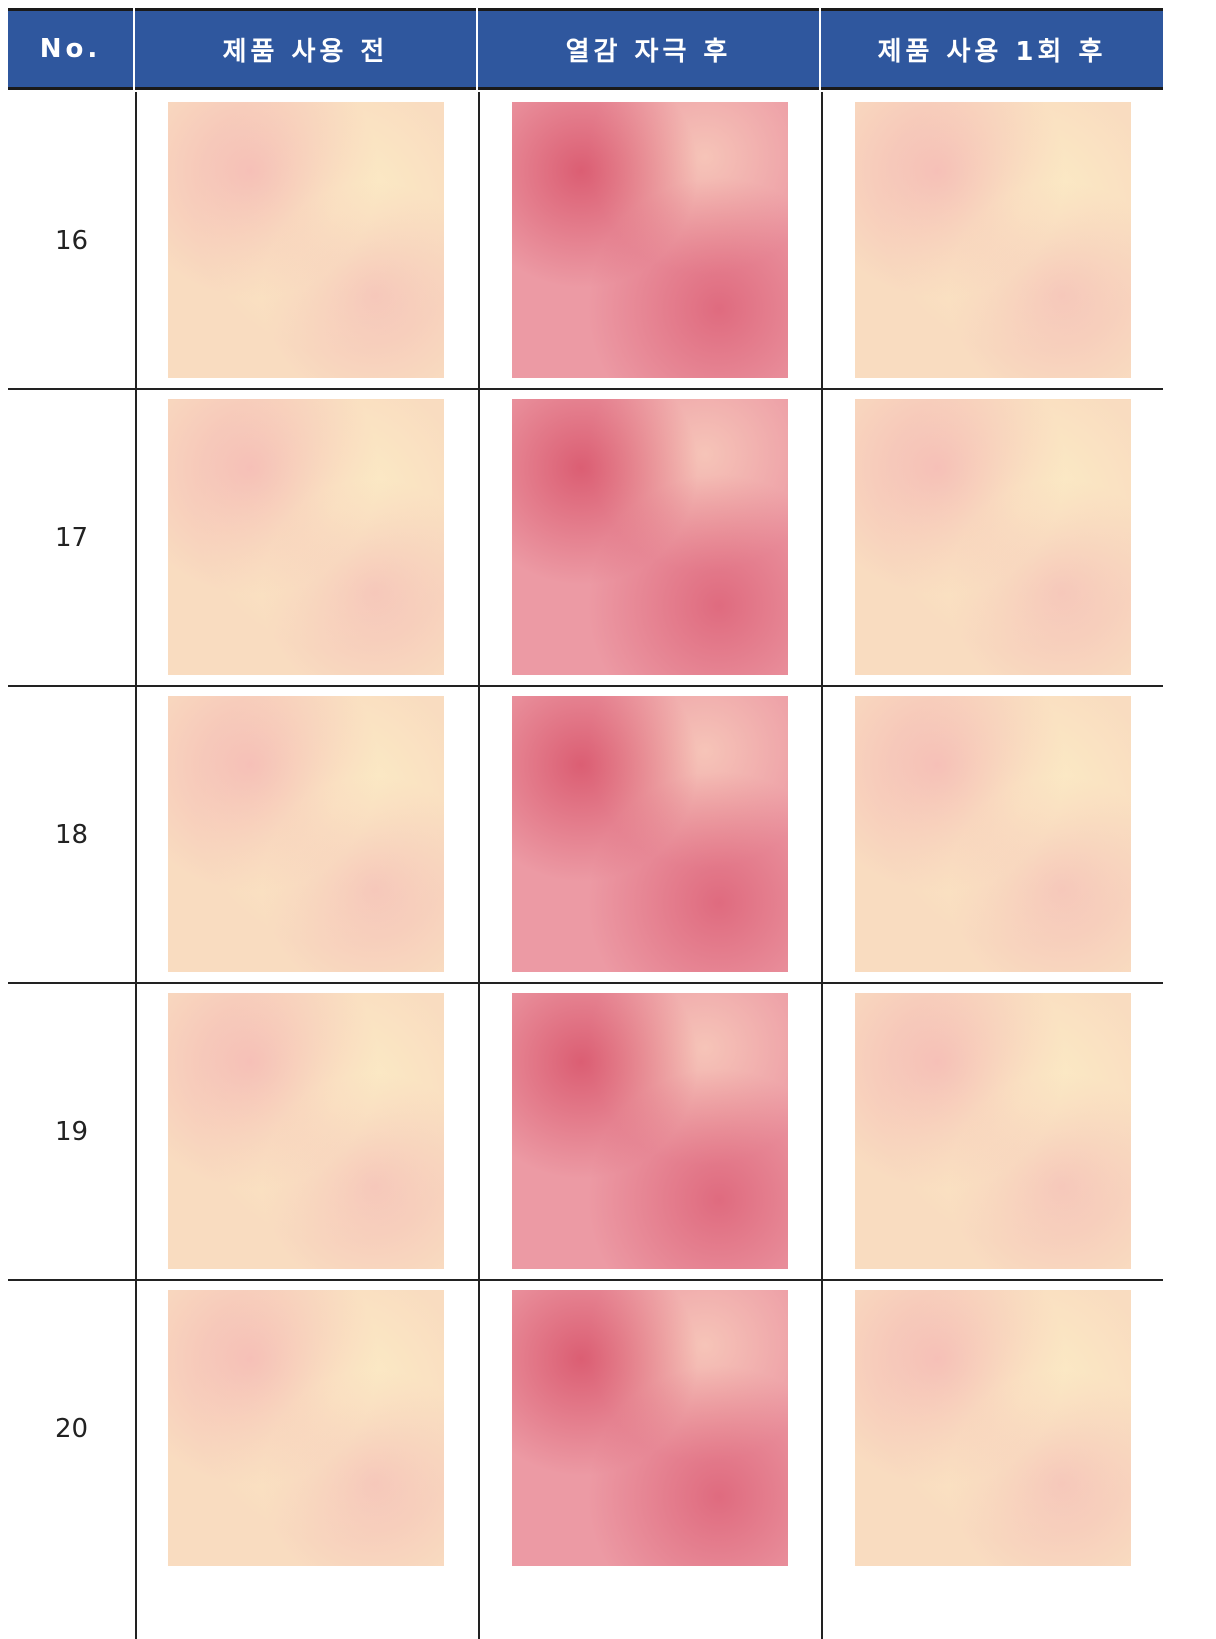 Image resolution: width=1216 pixels, height=1639 pixels. Describe the element at coordinates (71, 1428) in the screenshot. I see `row-number: 20` at that location.